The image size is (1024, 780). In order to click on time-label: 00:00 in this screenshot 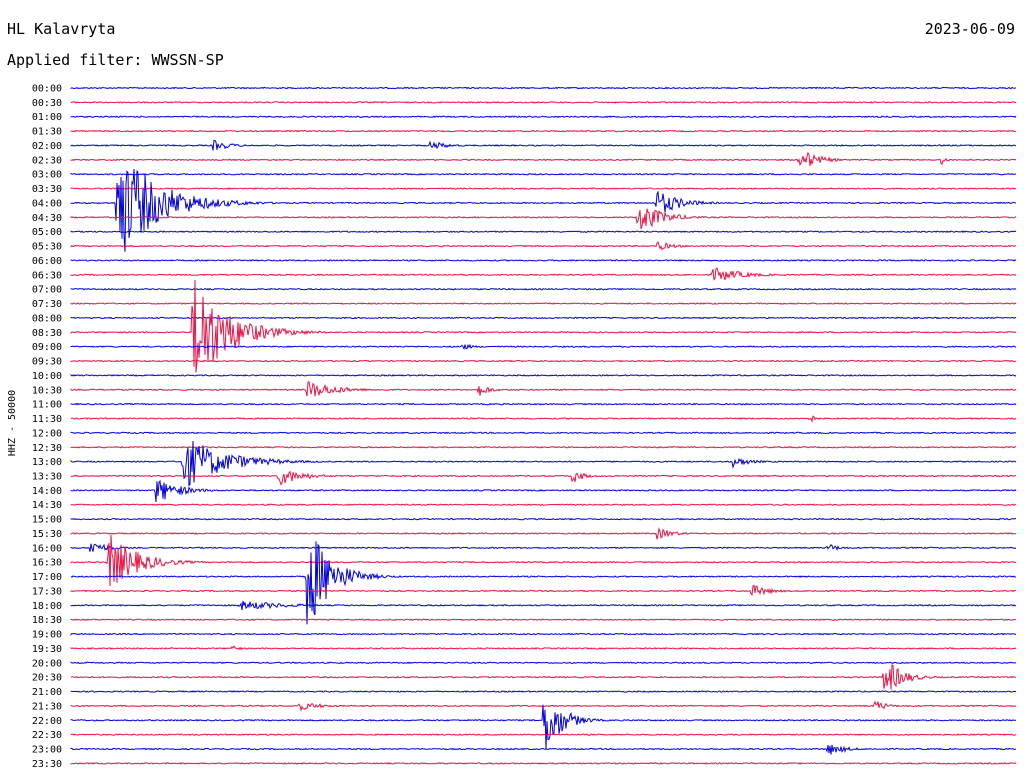, I will do `click(47, 89)`.